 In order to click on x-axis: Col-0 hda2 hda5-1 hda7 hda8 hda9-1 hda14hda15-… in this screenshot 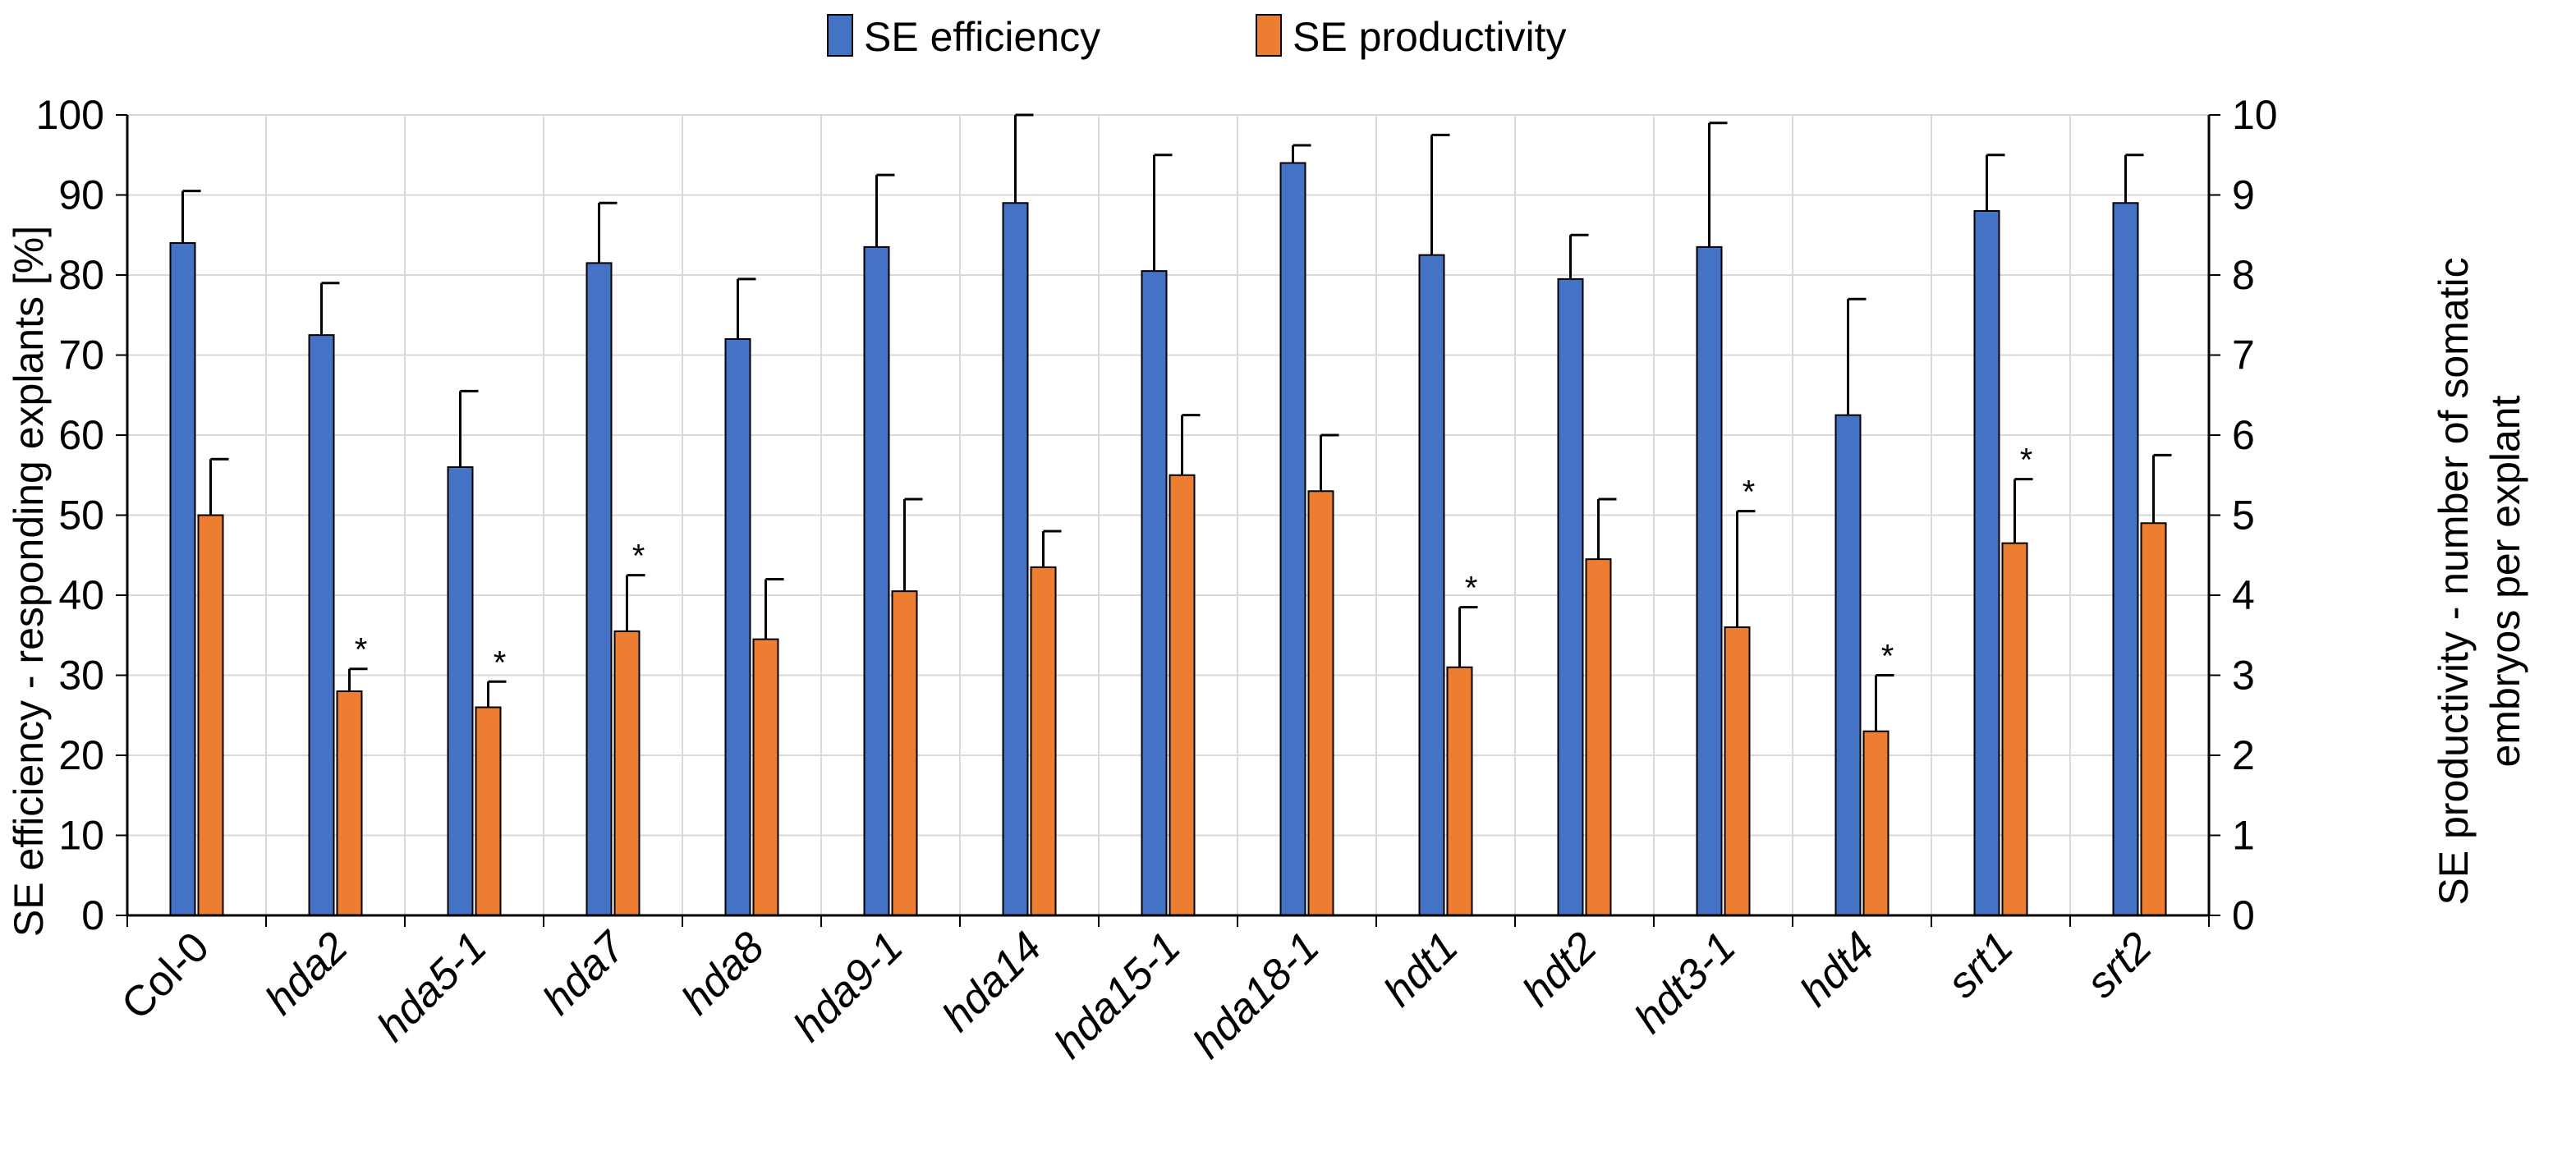, I will do `click(1161, 990)`.